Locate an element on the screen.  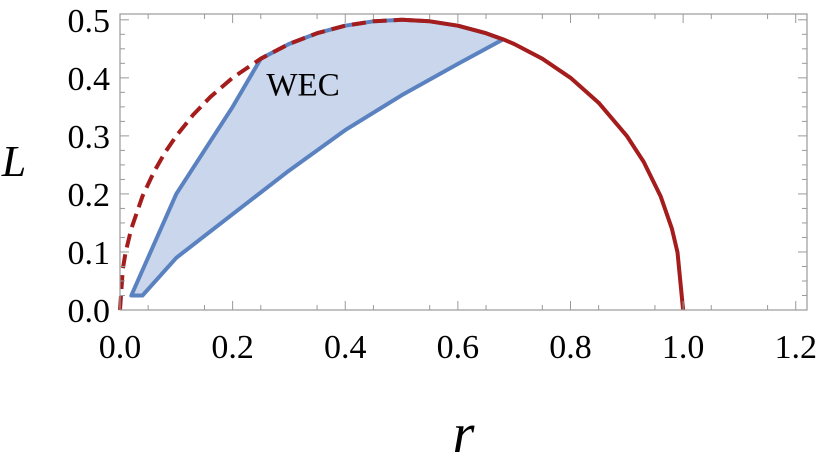
x-tick-label: 1.2 is located at coordinates (795, 347).